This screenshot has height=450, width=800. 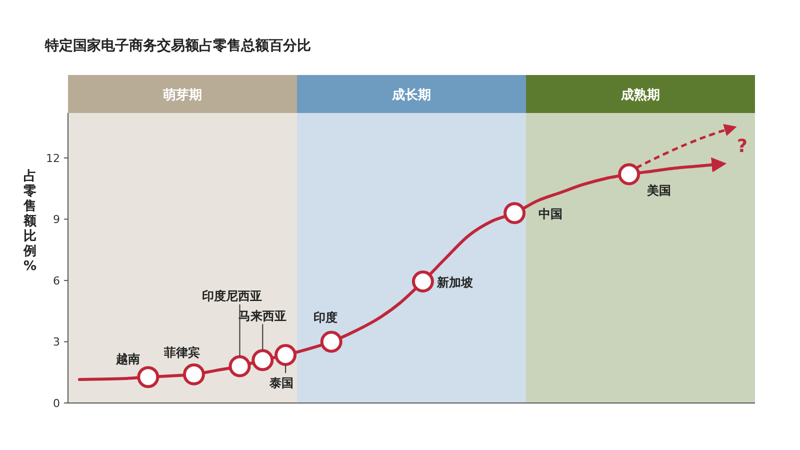 I want to click on series-label: 泰国, so click(x=281, y=383).